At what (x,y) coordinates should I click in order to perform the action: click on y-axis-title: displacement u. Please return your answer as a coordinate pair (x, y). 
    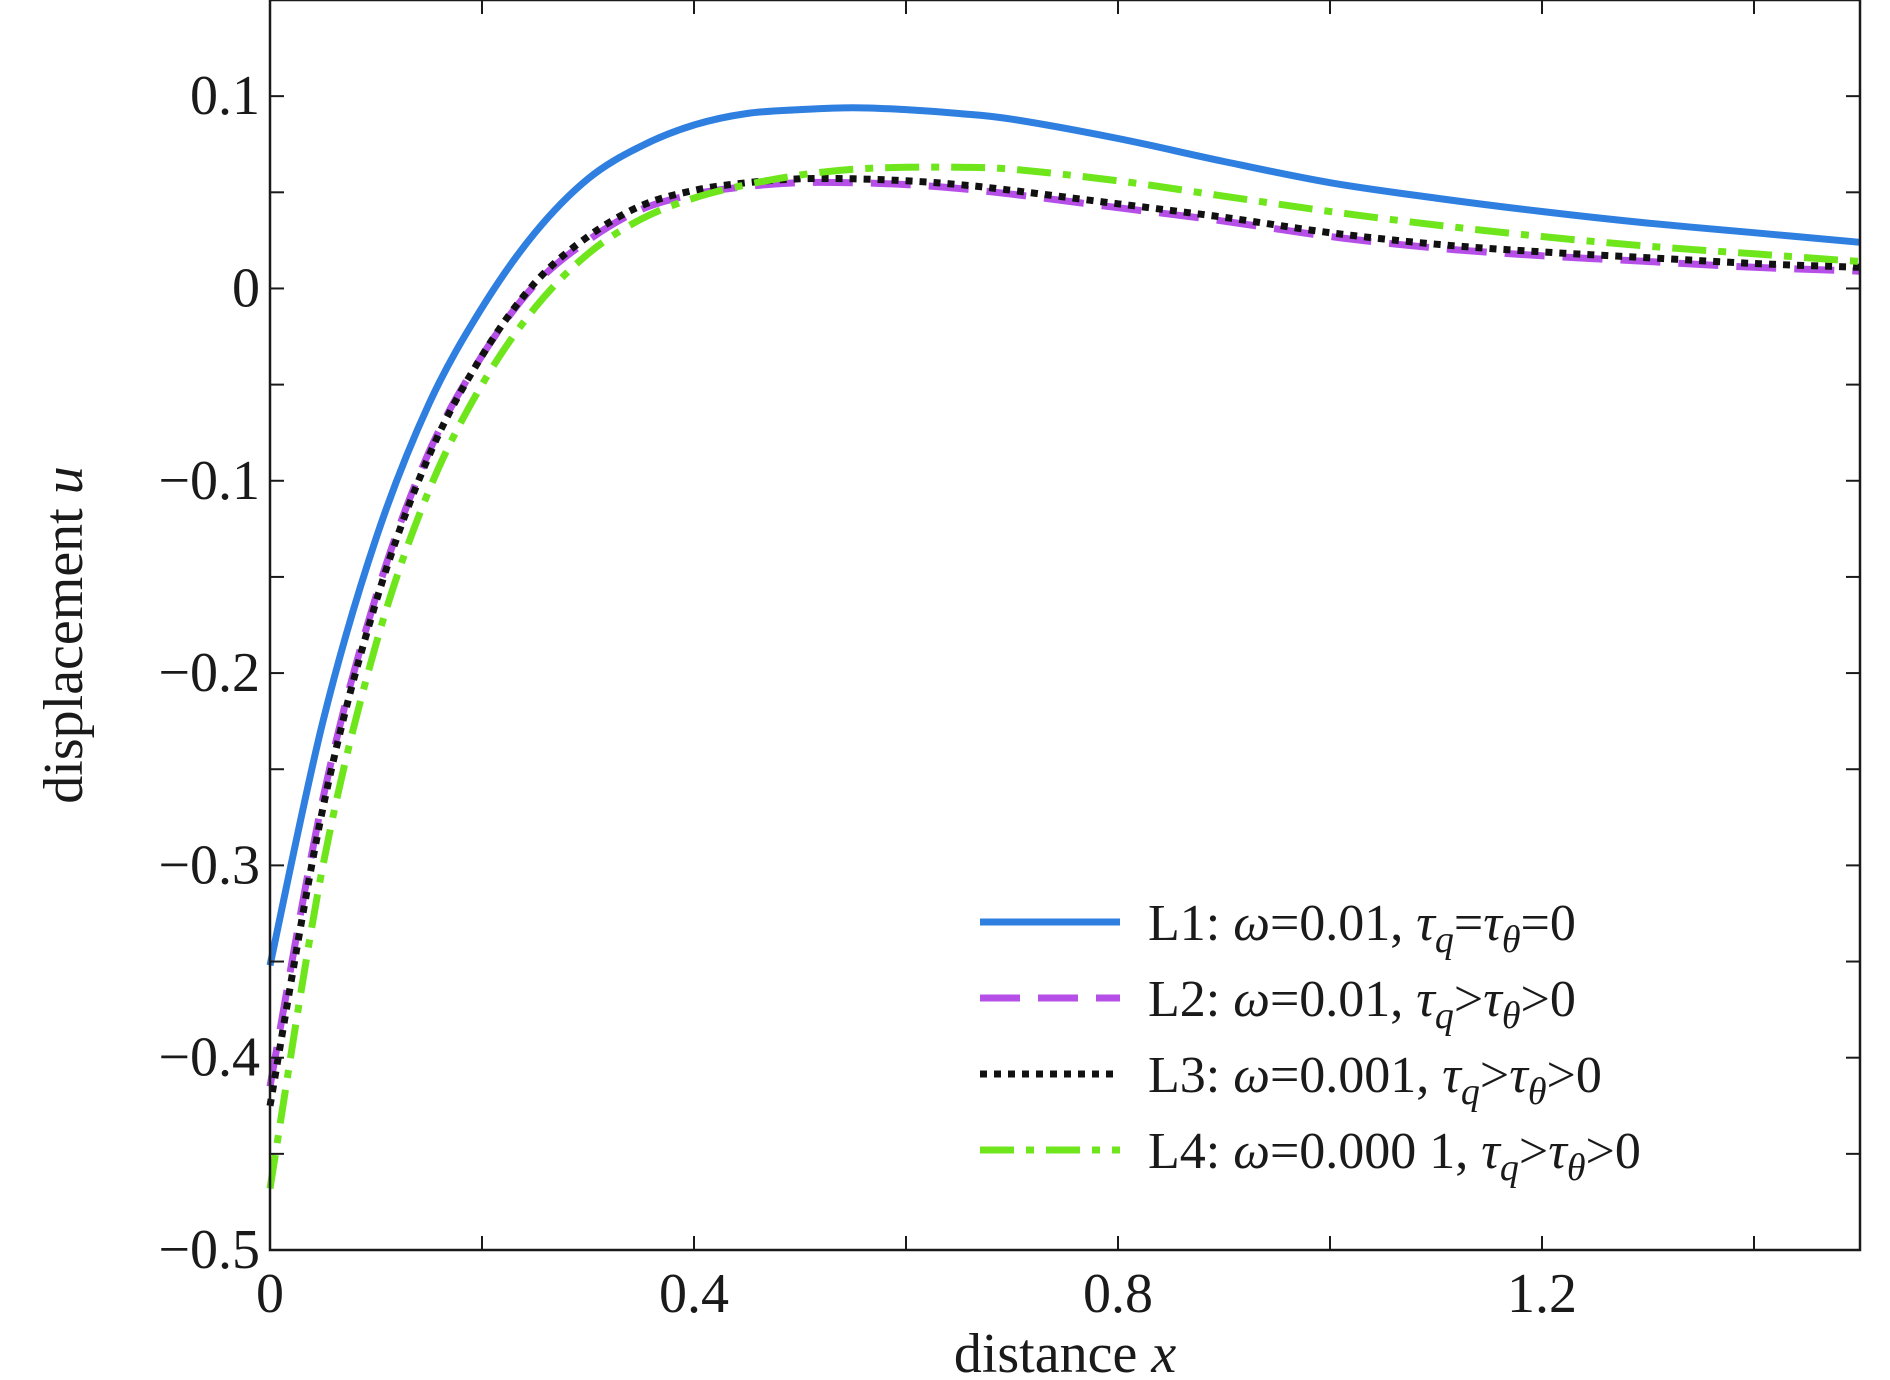
    Looking at the image, I should click on (64, 634).